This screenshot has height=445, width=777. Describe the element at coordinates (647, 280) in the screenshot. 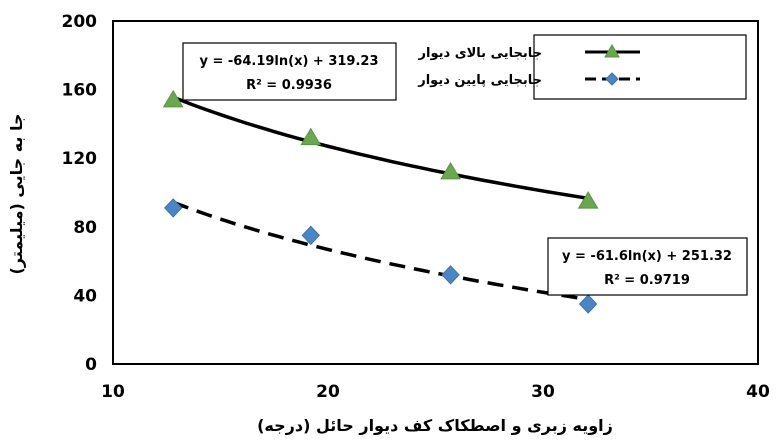

I see `r2-bottom: R² = 0.9719` at that location.